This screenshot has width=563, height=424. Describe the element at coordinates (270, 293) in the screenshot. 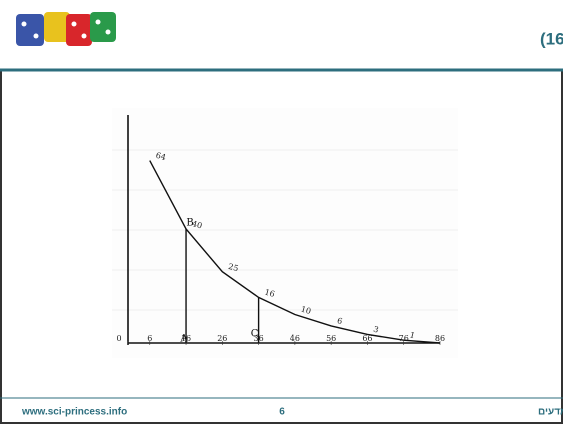

I see `value-label: 16` at that location.